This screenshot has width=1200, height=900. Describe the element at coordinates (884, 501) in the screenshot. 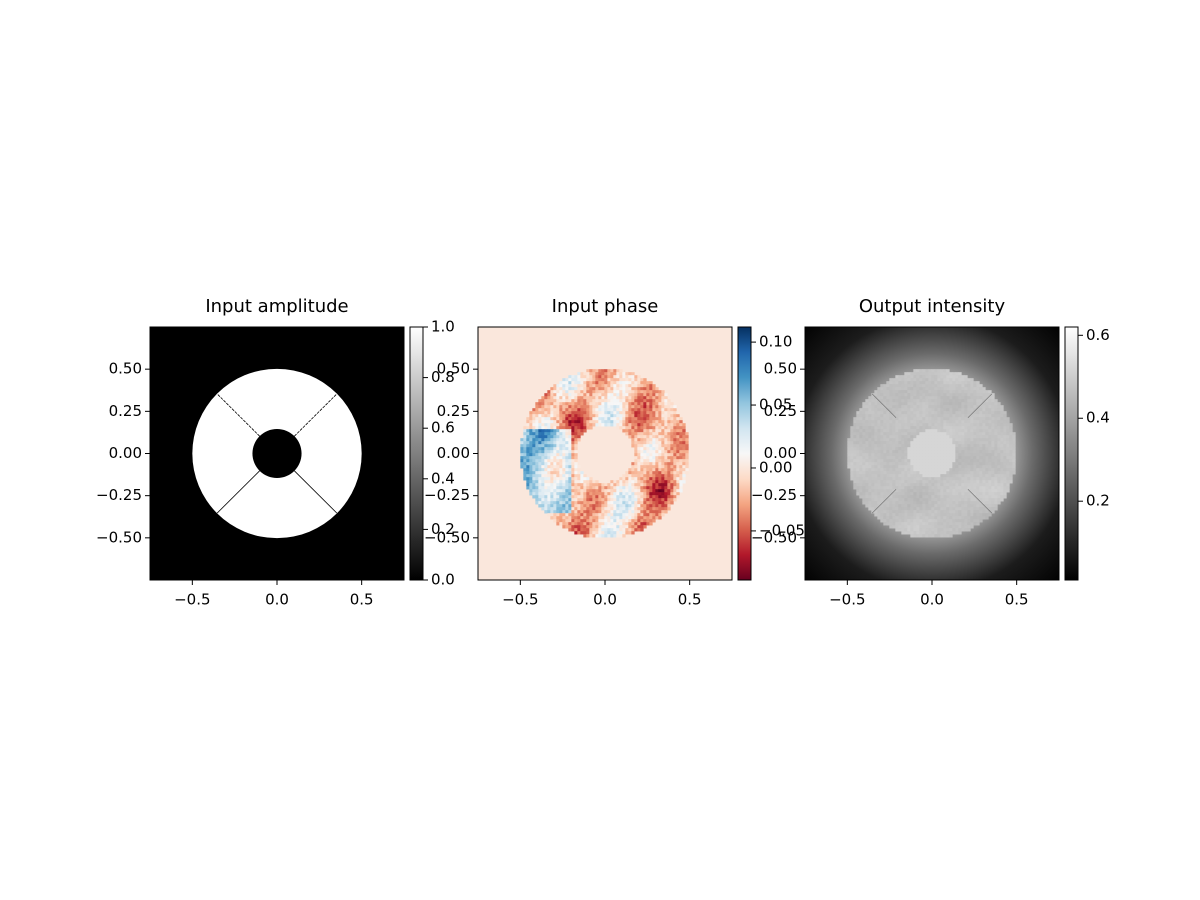

I see `spider` at that location.